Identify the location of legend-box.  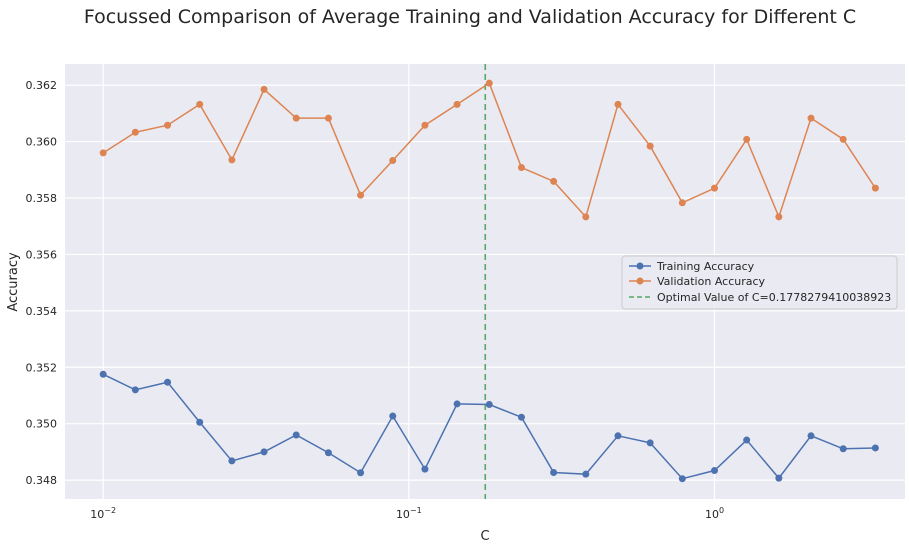
(759, 282).